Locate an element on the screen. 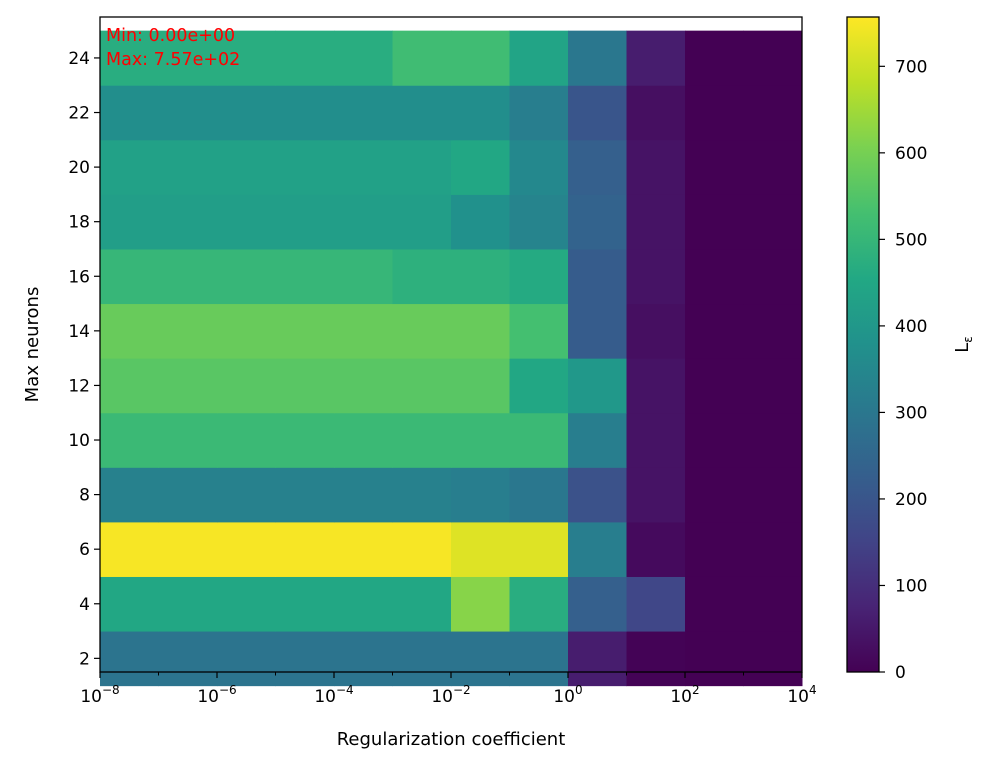 The image size is (996, 768). y-tick-label: 20 is located at coordinates (79, 168).